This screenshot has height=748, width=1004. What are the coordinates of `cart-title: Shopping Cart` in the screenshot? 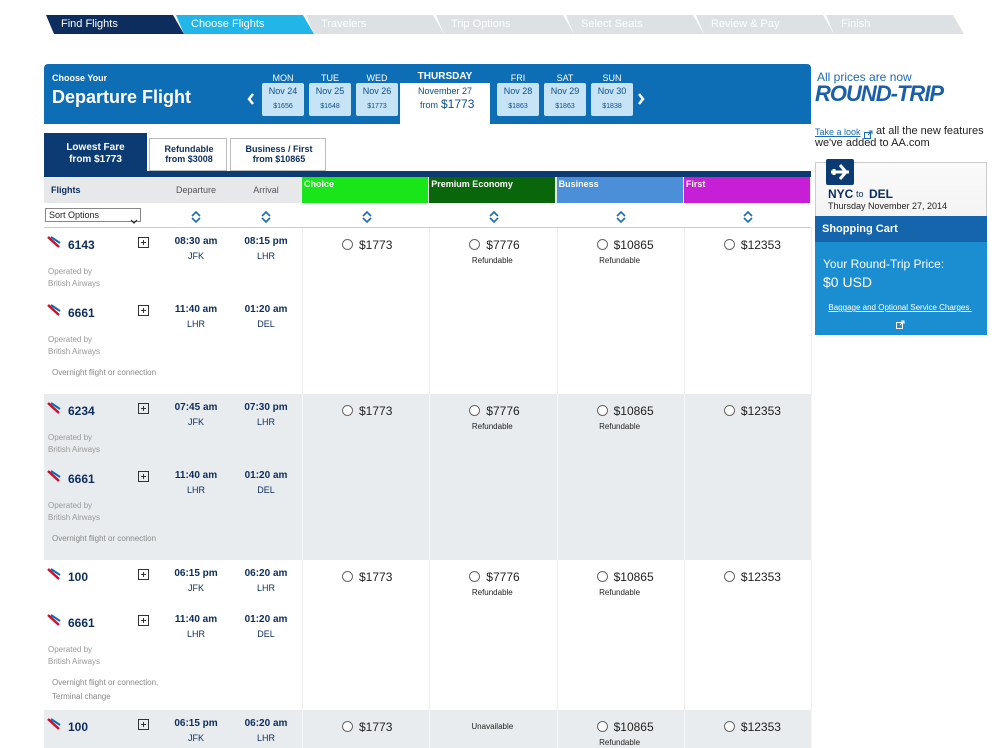 It's located at (860, 229).